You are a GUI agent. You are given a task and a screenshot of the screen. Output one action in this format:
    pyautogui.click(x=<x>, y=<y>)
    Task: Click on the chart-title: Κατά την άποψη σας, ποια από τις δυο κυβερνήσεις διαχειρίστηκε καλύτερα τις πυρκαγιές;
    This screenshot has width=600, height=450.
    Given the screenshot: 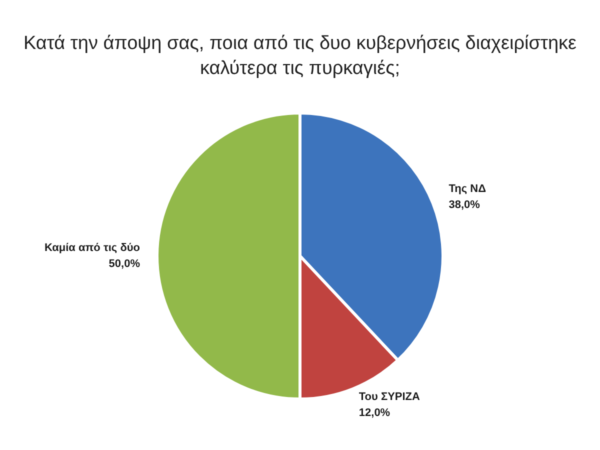 What is the action you would take?
    pyautogui.click(x=300, y=56)
    